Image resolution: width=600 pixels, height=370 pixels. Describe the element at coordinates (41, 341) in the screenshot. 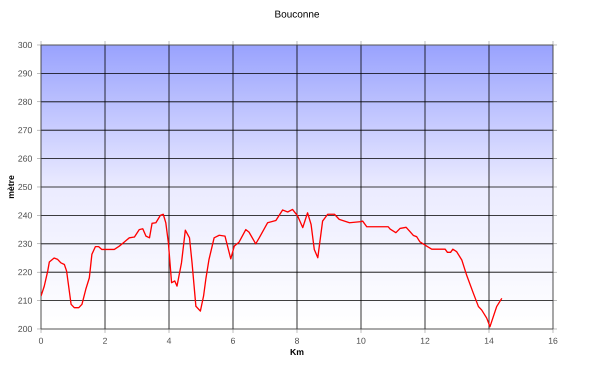

I see `x-tick-label: 0` at that location.